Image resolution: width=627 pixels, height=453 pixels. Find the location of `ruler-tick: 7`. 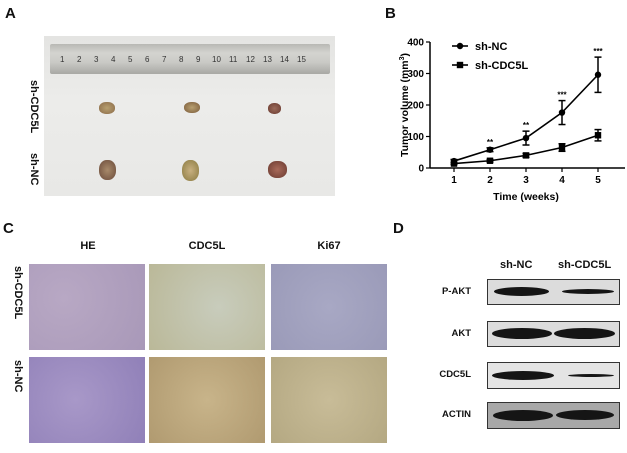

ruler-tick: 7 is located at coordinates (164, 59).